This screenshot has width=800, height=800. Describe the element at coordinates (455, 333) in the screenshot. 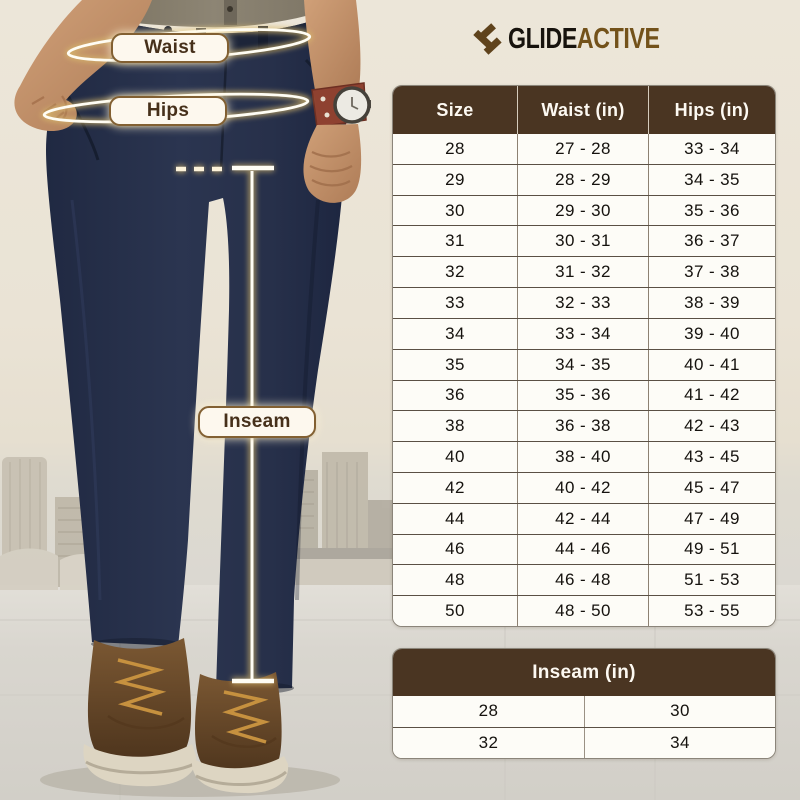

I see `size-table-cell: 34` at that location.